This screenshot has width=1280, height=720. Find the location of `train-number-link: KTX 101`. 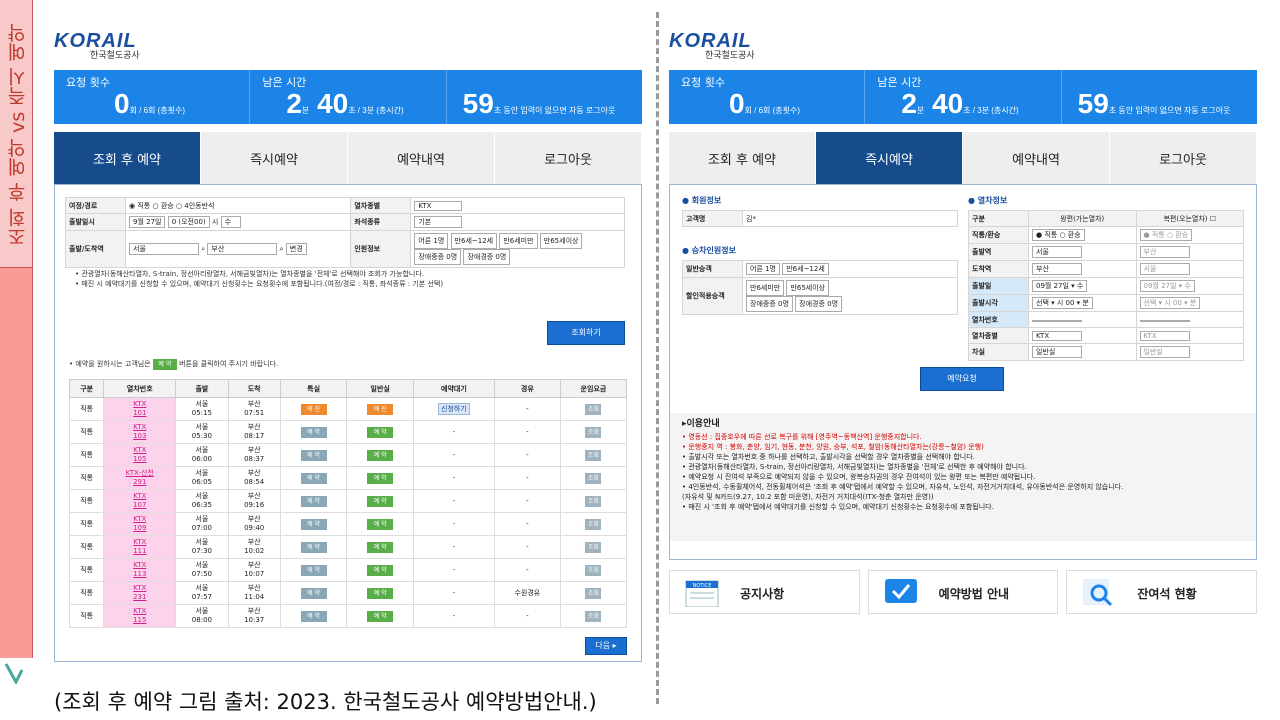

train-number-link: KTX 101 is located at coordinates (140, 409).